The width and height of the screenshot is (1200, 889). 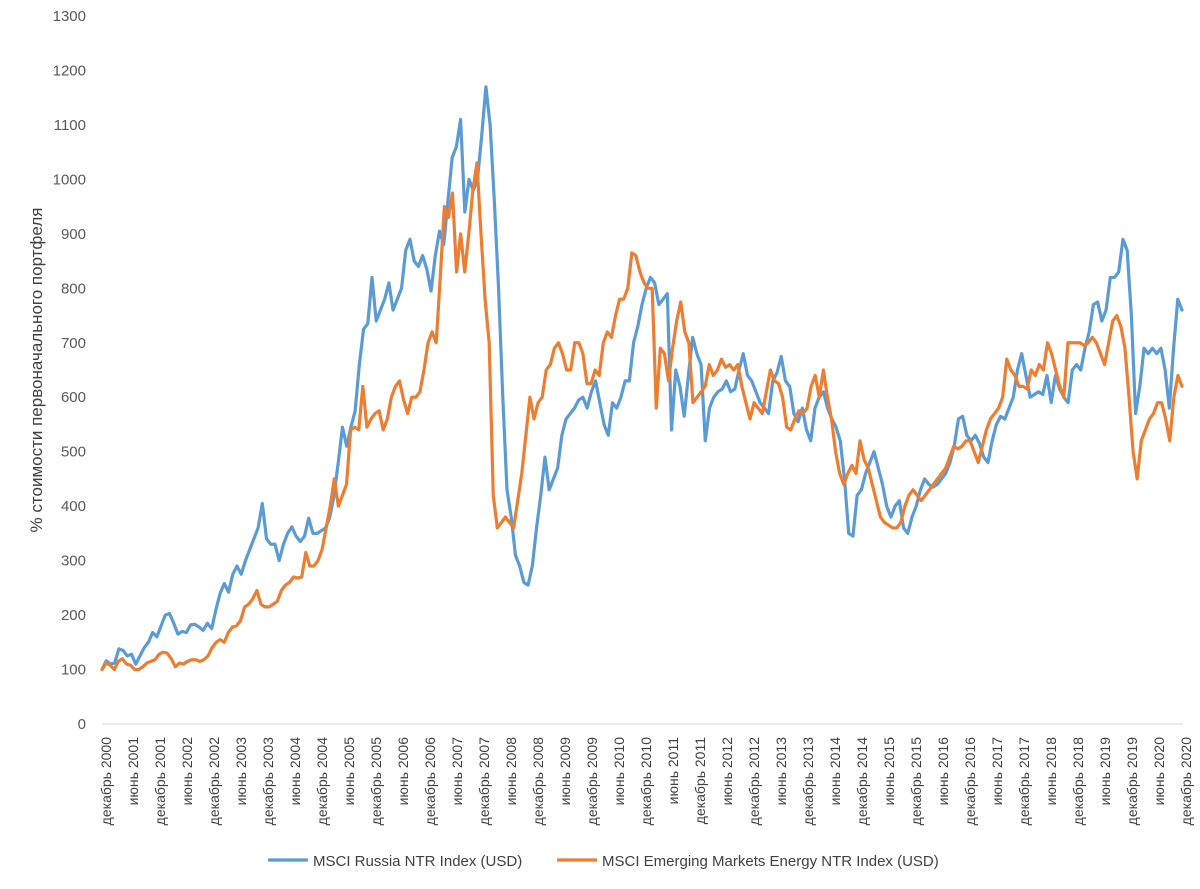 What do you see at coordinates (295, 771) in the screenshot?
I see `x-tick-label: июнь 2004` at bounding box center [295, 771].